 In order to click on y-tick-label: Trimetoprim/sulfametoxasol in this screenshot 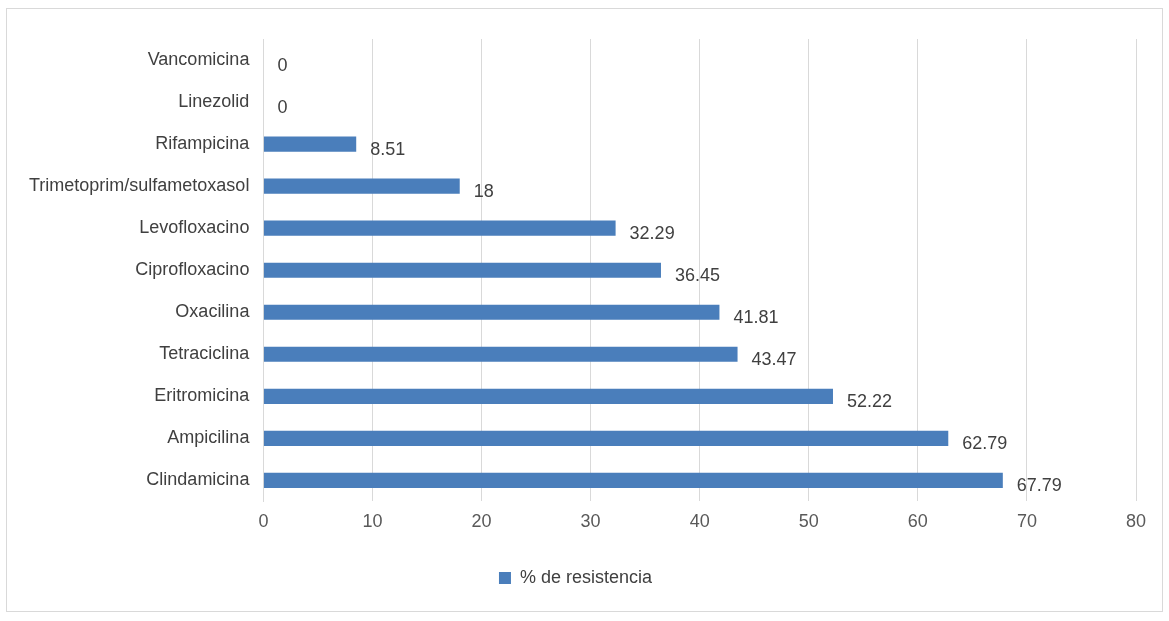, I will do `click(139, 185)`.